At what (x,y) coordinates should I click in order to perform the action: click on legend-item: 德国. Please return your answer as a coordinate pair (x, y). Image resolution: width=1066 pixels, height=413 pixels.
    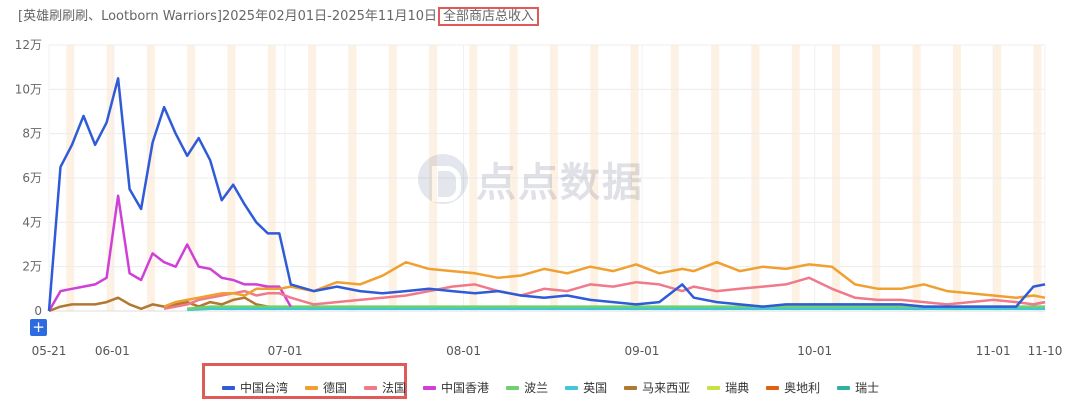
    Looking at the image, I should click on (326, 387).